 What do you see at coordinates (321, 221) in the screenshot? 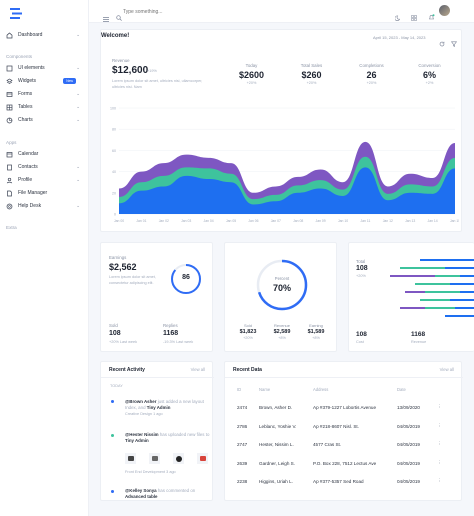
I see `x-tick-label: Jan 09` at bounding box center [321, 221].